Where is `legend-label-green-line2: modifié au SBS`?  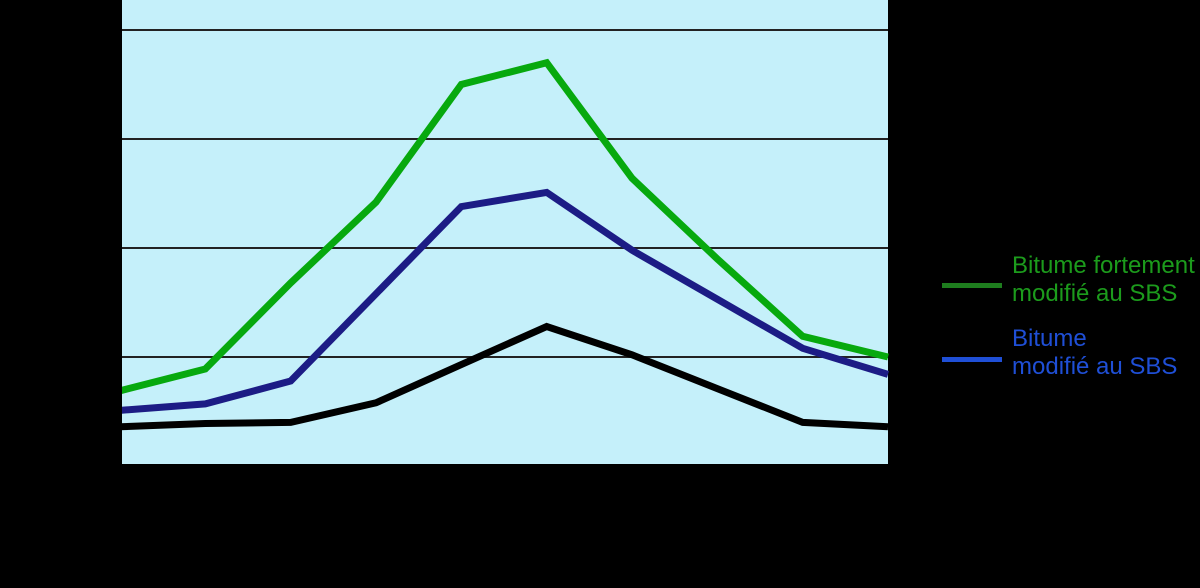
legend-label-green-line2: modifié au SBS is located at coordinates (1095, 293).